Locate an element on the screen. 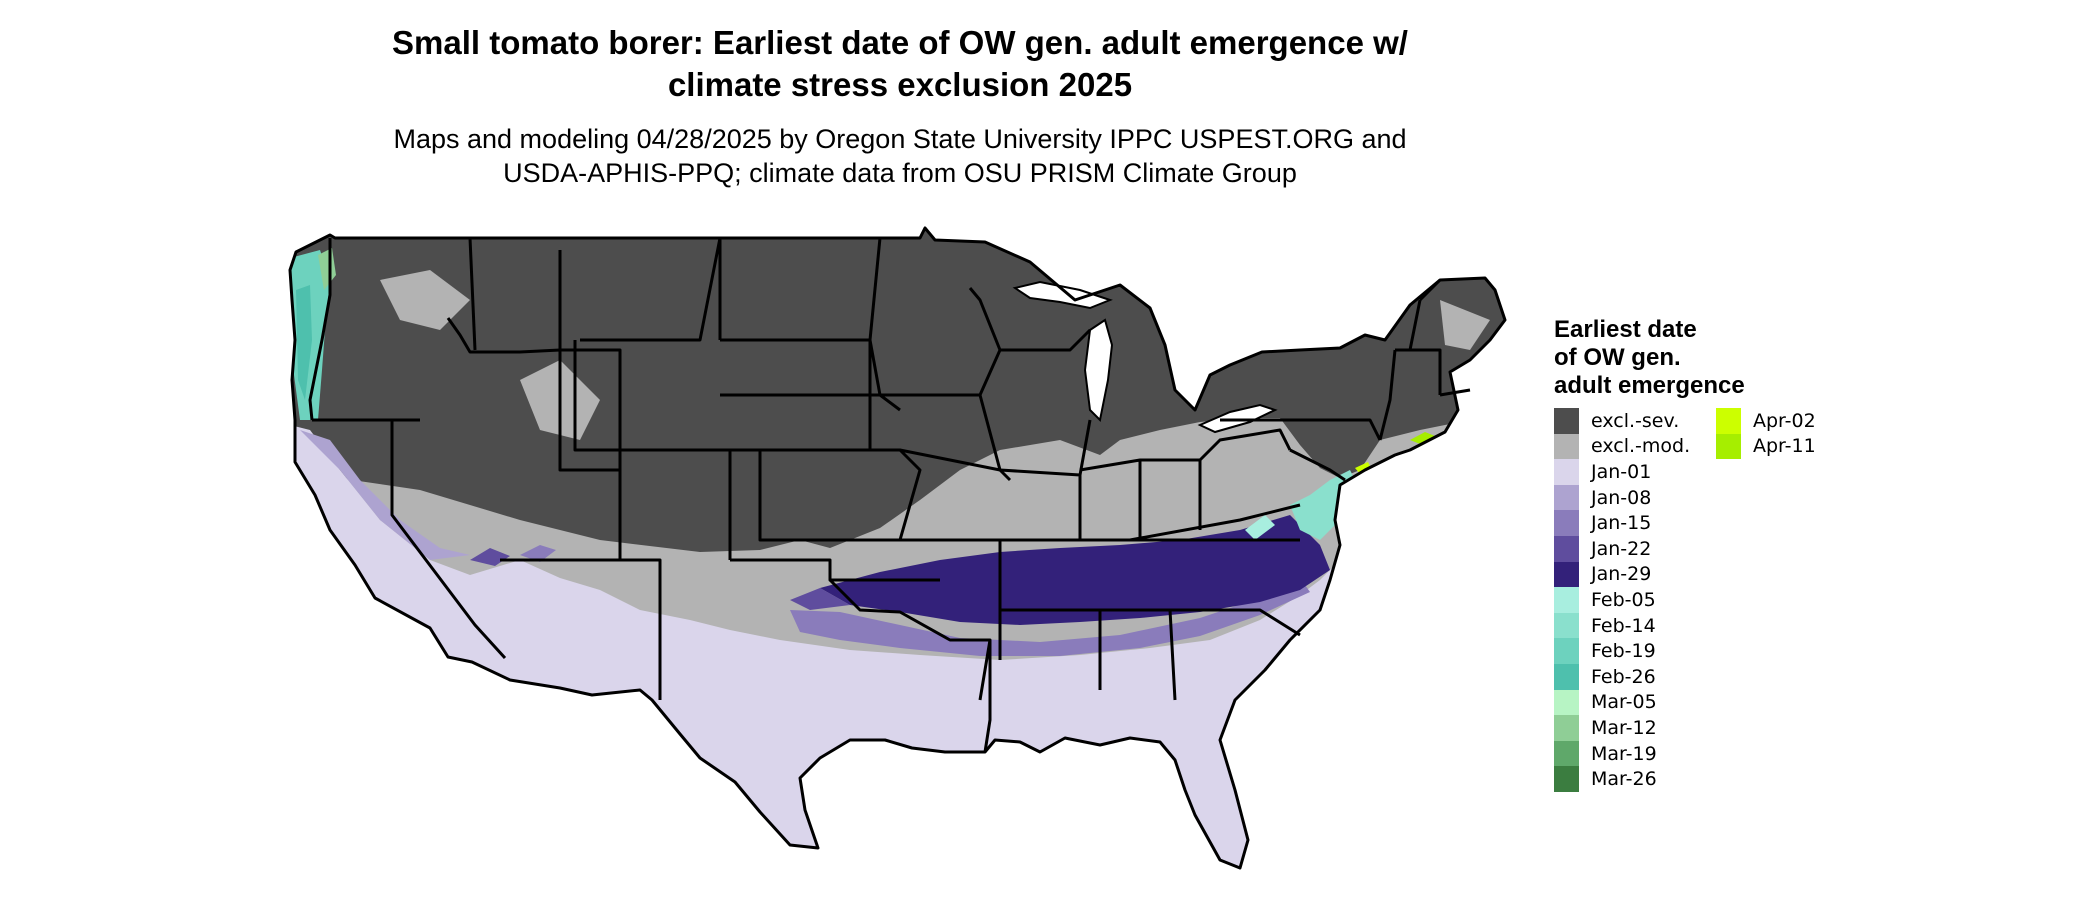  legend-title-line: Earliest date is located at coordinates (1625, 329).